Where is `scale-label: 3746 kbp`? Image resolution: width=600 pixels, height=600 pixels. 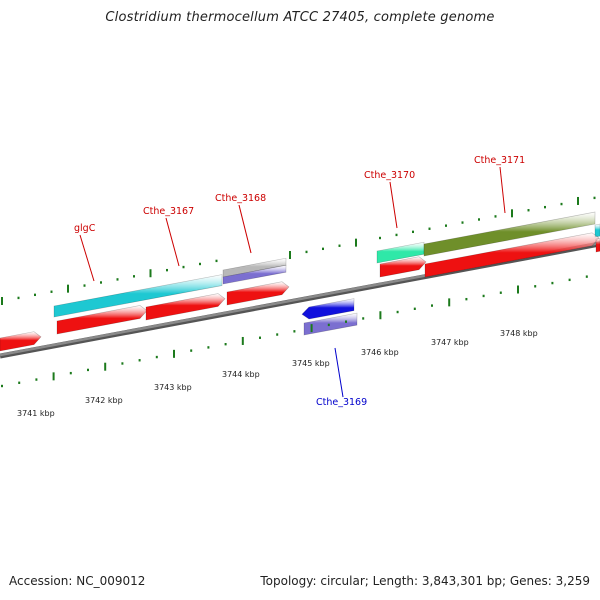
scale-label: 3746 kbp is located at coordinates (380, 352).